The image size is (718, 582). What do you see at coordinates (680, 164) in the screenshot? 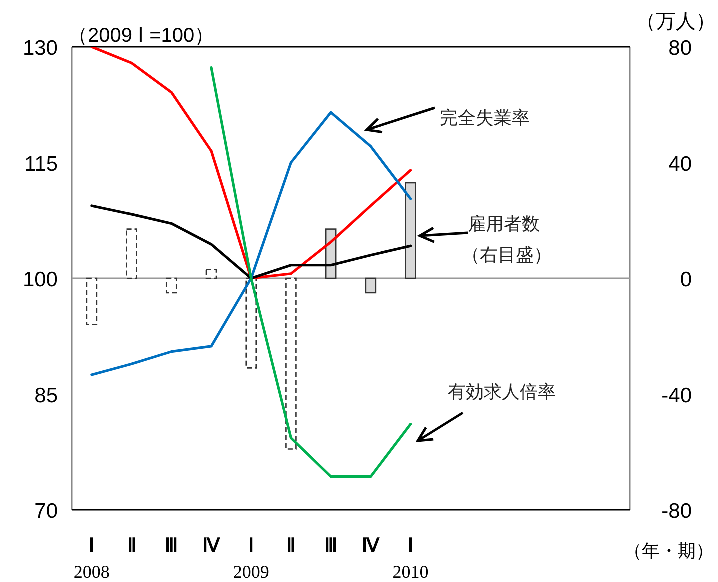
I see `y2-tick-label: 40` at bounding box center [680, 164].